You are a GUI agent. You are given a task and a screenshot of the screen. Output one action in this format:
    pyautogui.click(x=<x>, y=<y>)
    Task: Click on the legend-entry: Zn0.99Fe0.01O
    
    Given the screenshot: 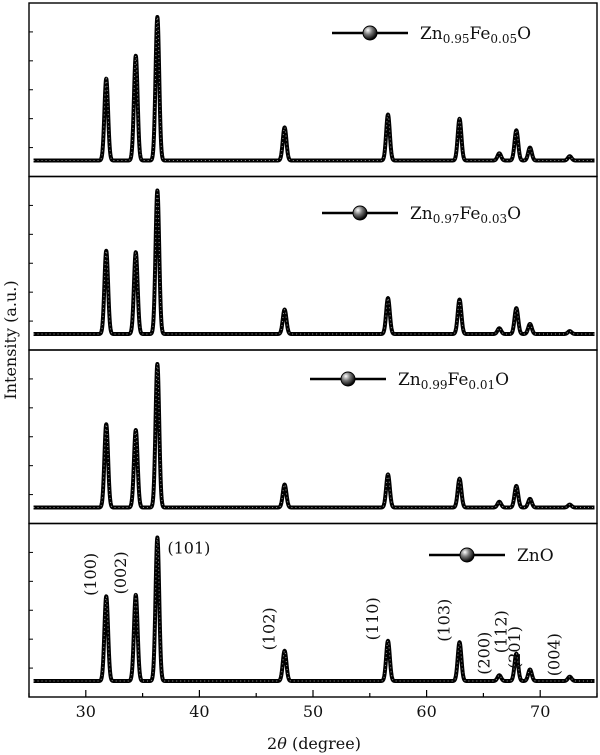 What is the action you would take?
    pyautogui.click(x=409, y=381)
    